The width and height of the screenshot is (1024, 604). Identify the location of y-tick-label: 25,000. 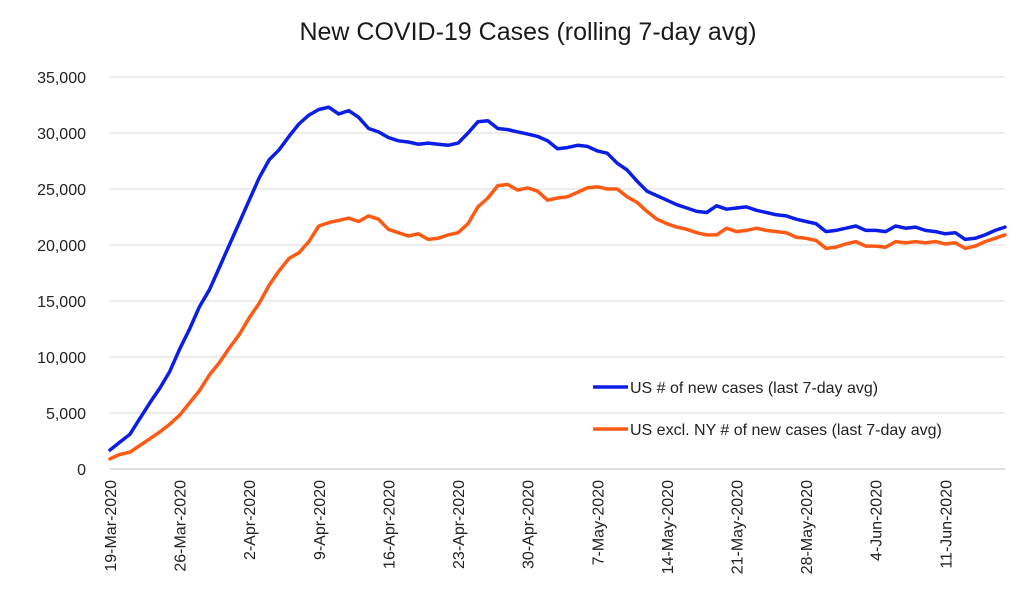
(61, 190).